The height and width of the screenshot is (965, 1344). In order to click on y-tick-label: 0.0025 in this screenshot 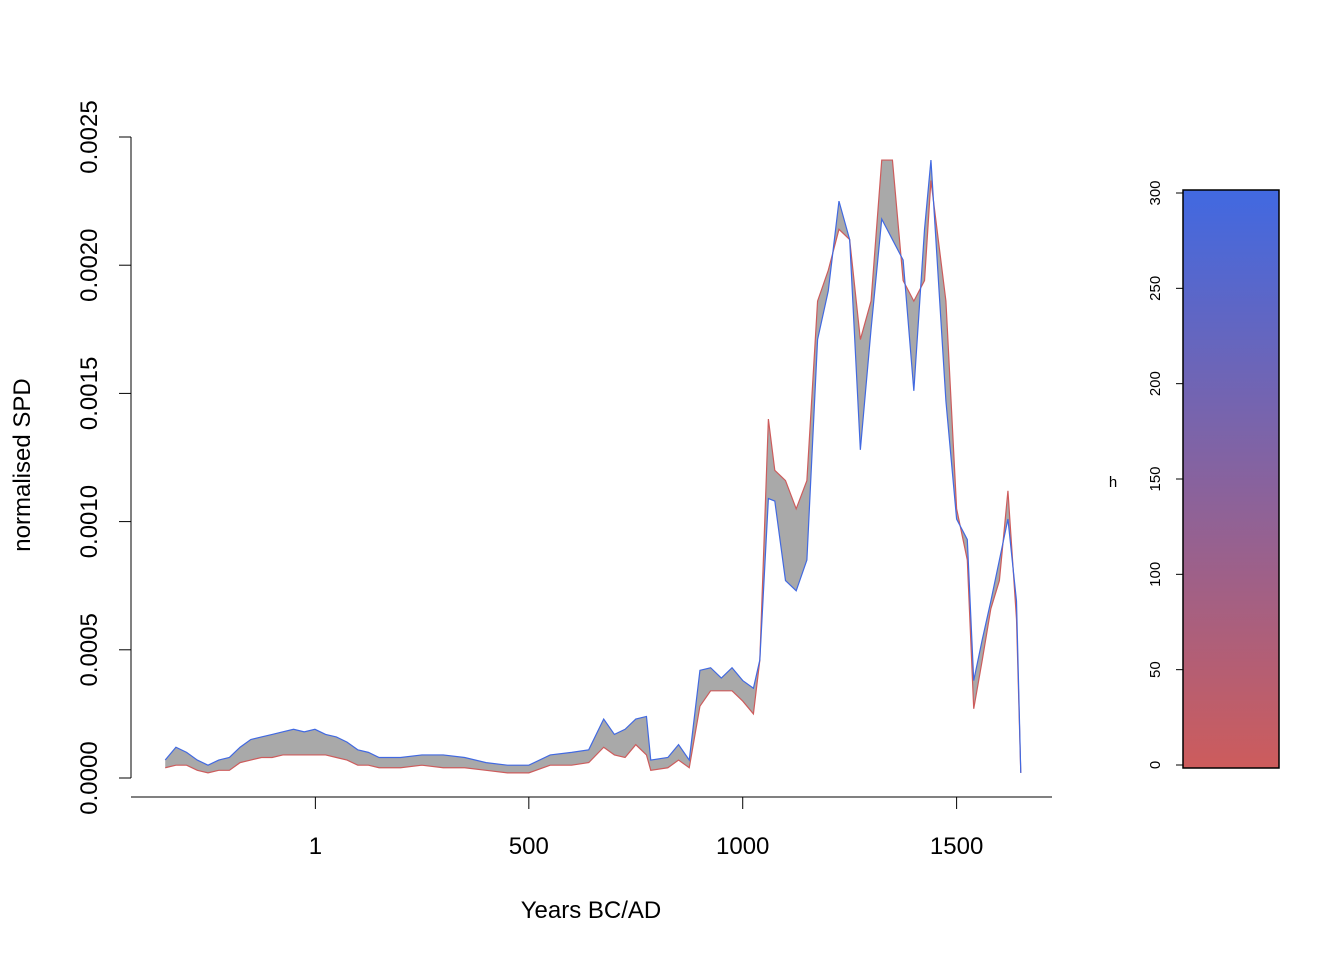, I will do `click(89, 136)`.